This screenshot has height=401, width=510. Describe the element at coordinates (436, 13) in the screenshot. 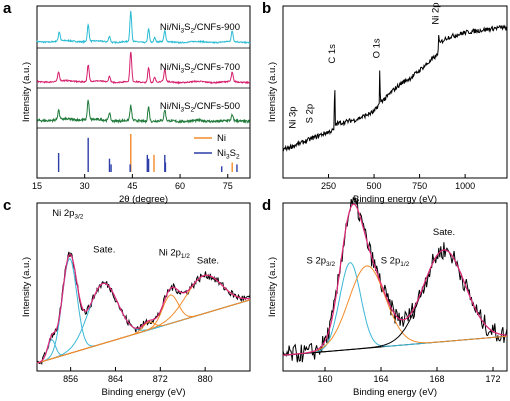

I see `peak-annotation: Ni 2p` at that location.